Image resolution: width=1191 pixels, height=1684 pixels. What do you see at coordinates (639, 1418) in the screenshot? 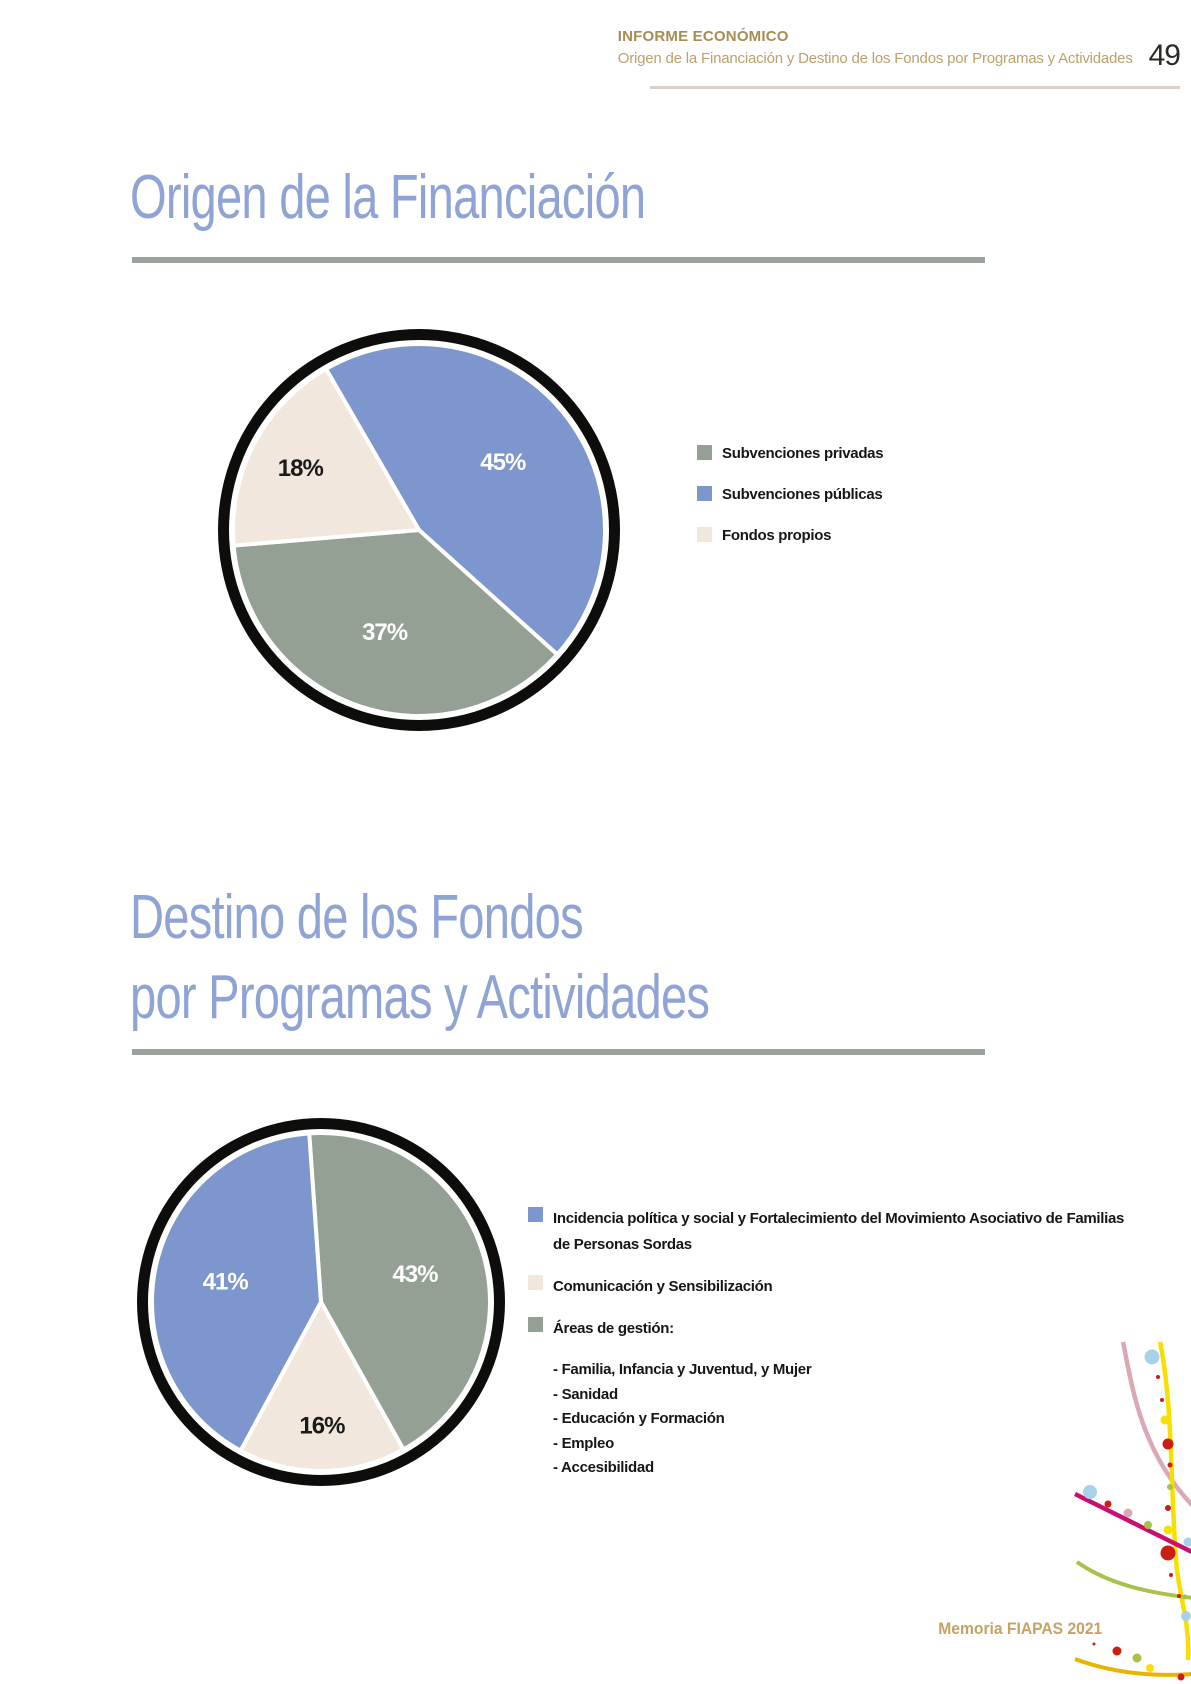
I see `legend-sub-item: - Educación y Formación` at bounding box center [639, 1418].